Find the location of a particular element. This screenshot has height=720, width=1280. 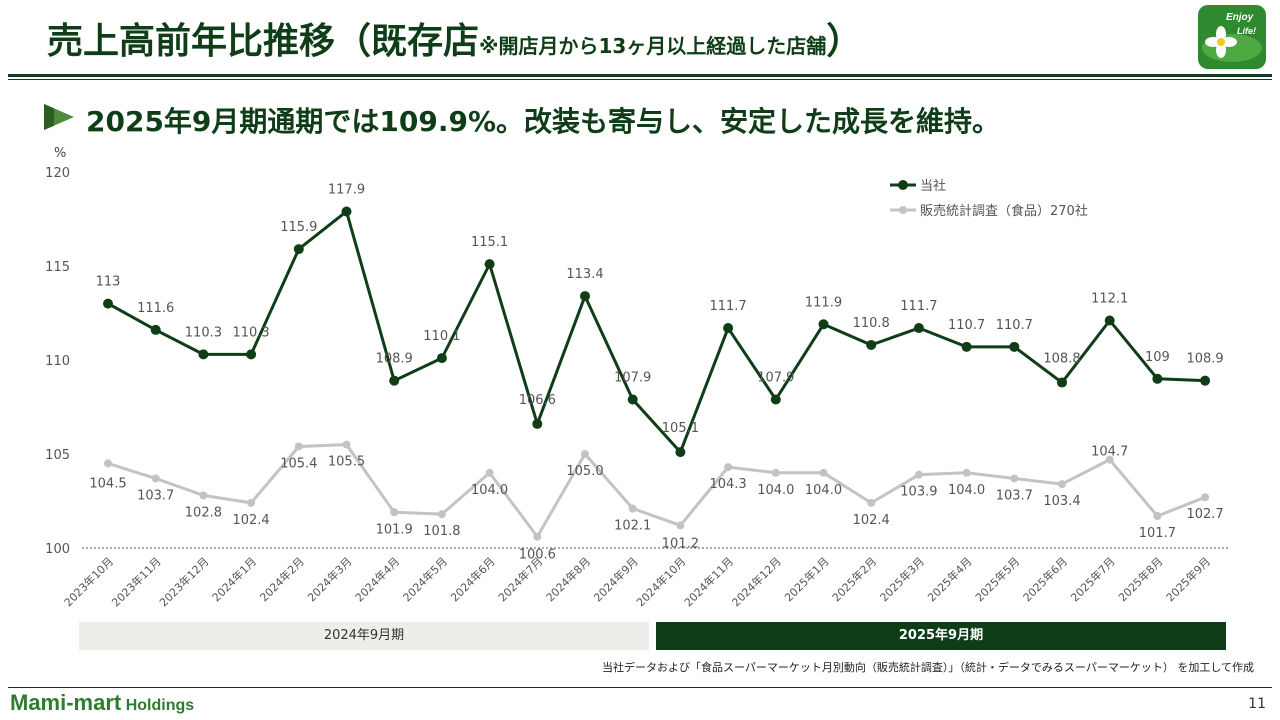

data-label-industry: 103.9 is located at coordinates (918, 492).